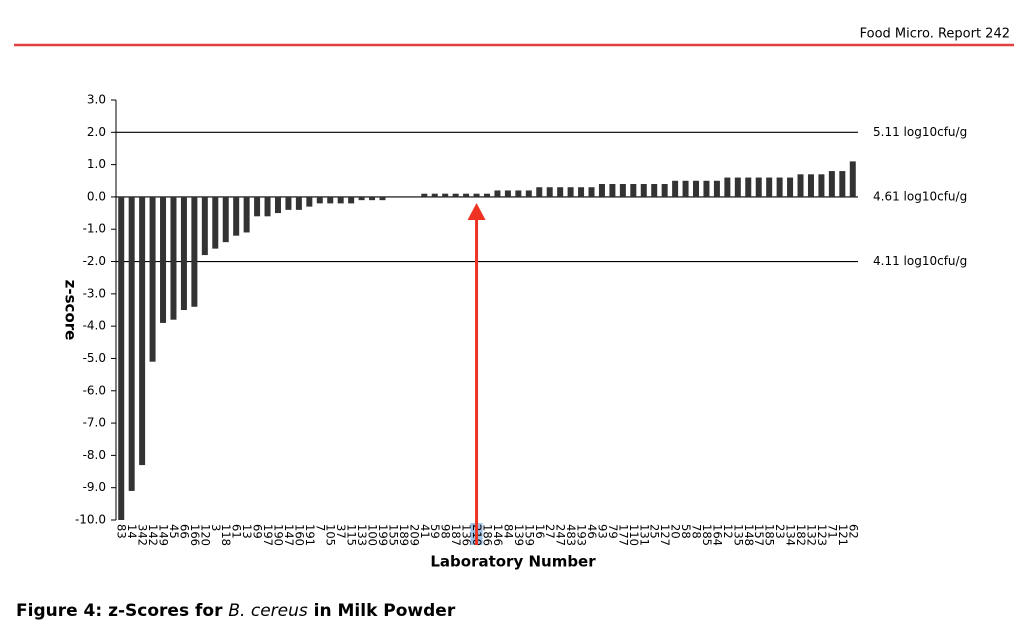 This screenshot has height=638, width=1024. Describe the element at coordinates (513, 562) in the screenshot. I see `x-axis-title: Laboratory Number` at that location.